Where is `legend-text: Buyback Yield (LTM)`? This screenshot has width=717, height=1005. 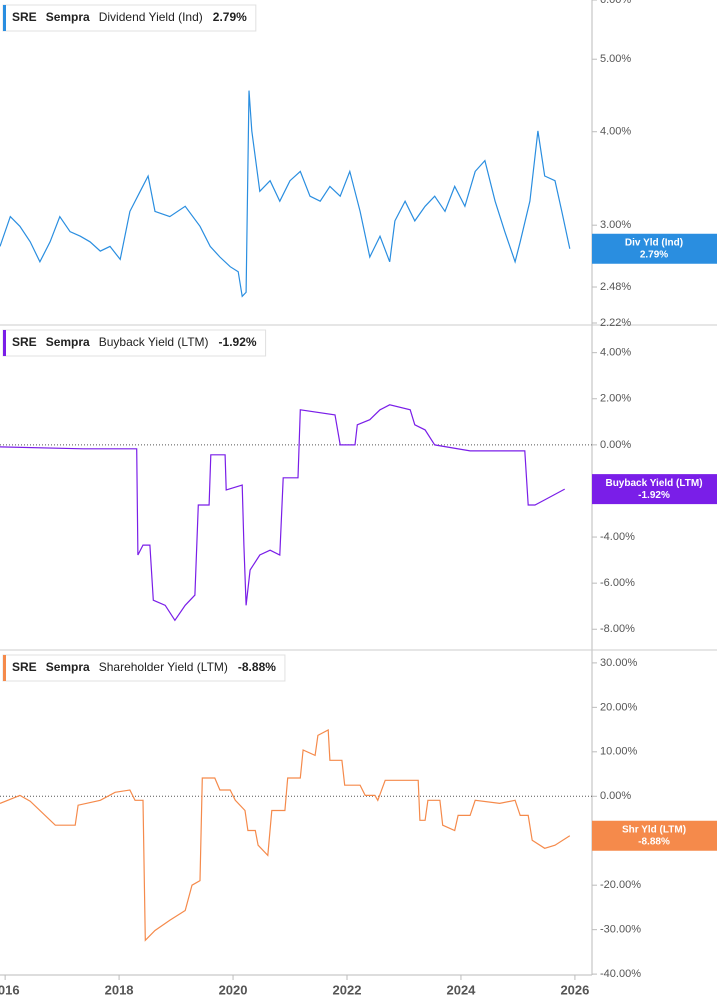
legend-text: Buyback Yield (LTM) is located at coordinates (154, 342).